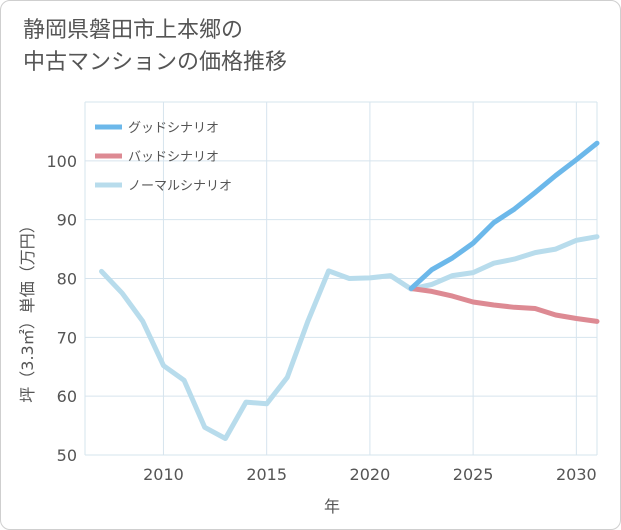 This screenshot has width=621, height=530. What do you see at coordinates (27, 309) in the screenshot?
I see `y-axis-label: 坪（3.3㎡）単価（万円）` at bounding box center [27, 309].